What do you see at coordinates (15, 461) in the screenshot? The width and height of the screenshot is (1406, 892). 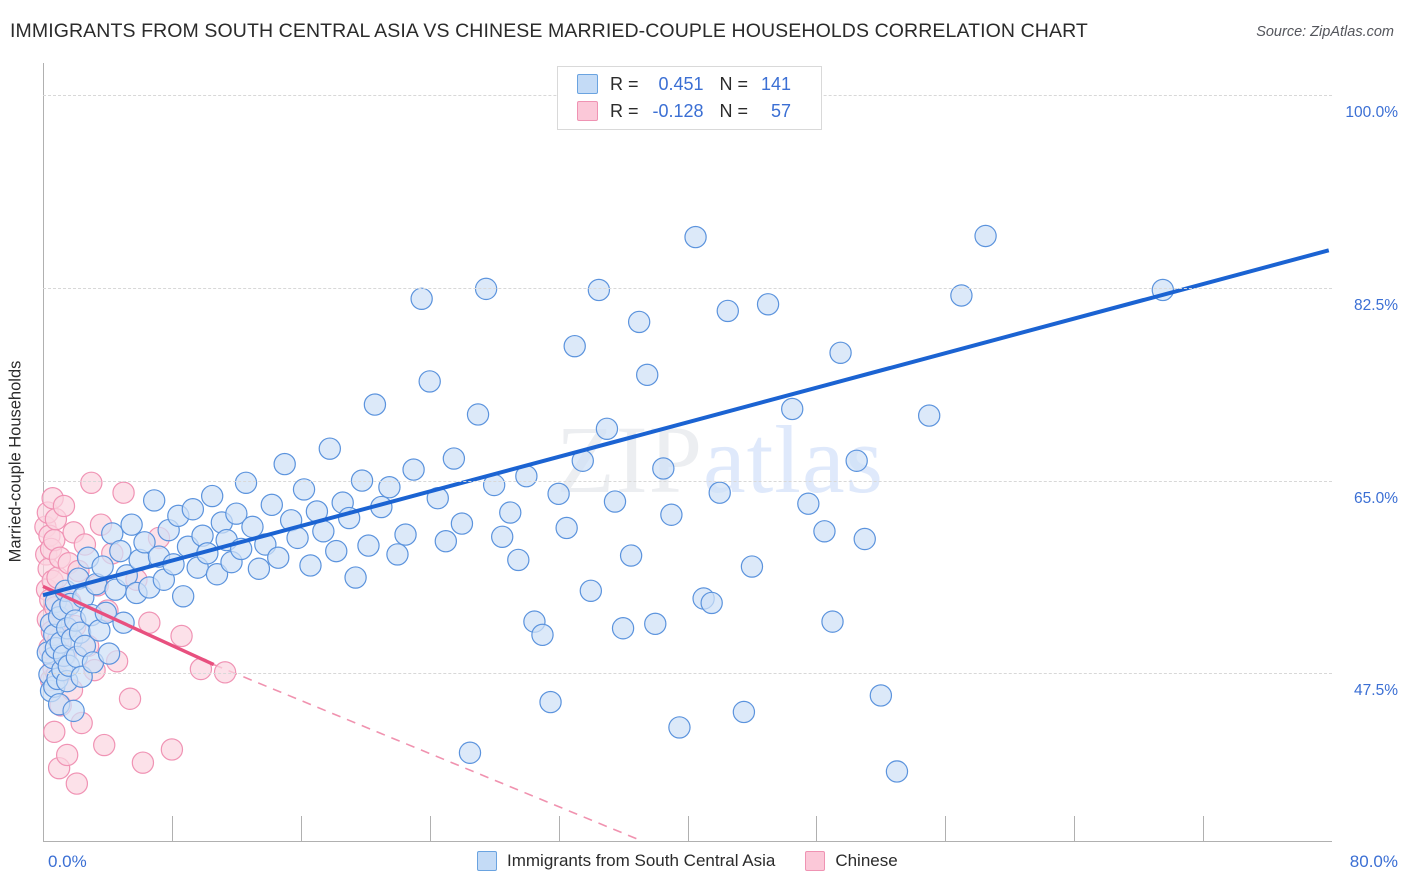 I see `y-axis-title: Married-couple Households` at bounding box center [15, 461].